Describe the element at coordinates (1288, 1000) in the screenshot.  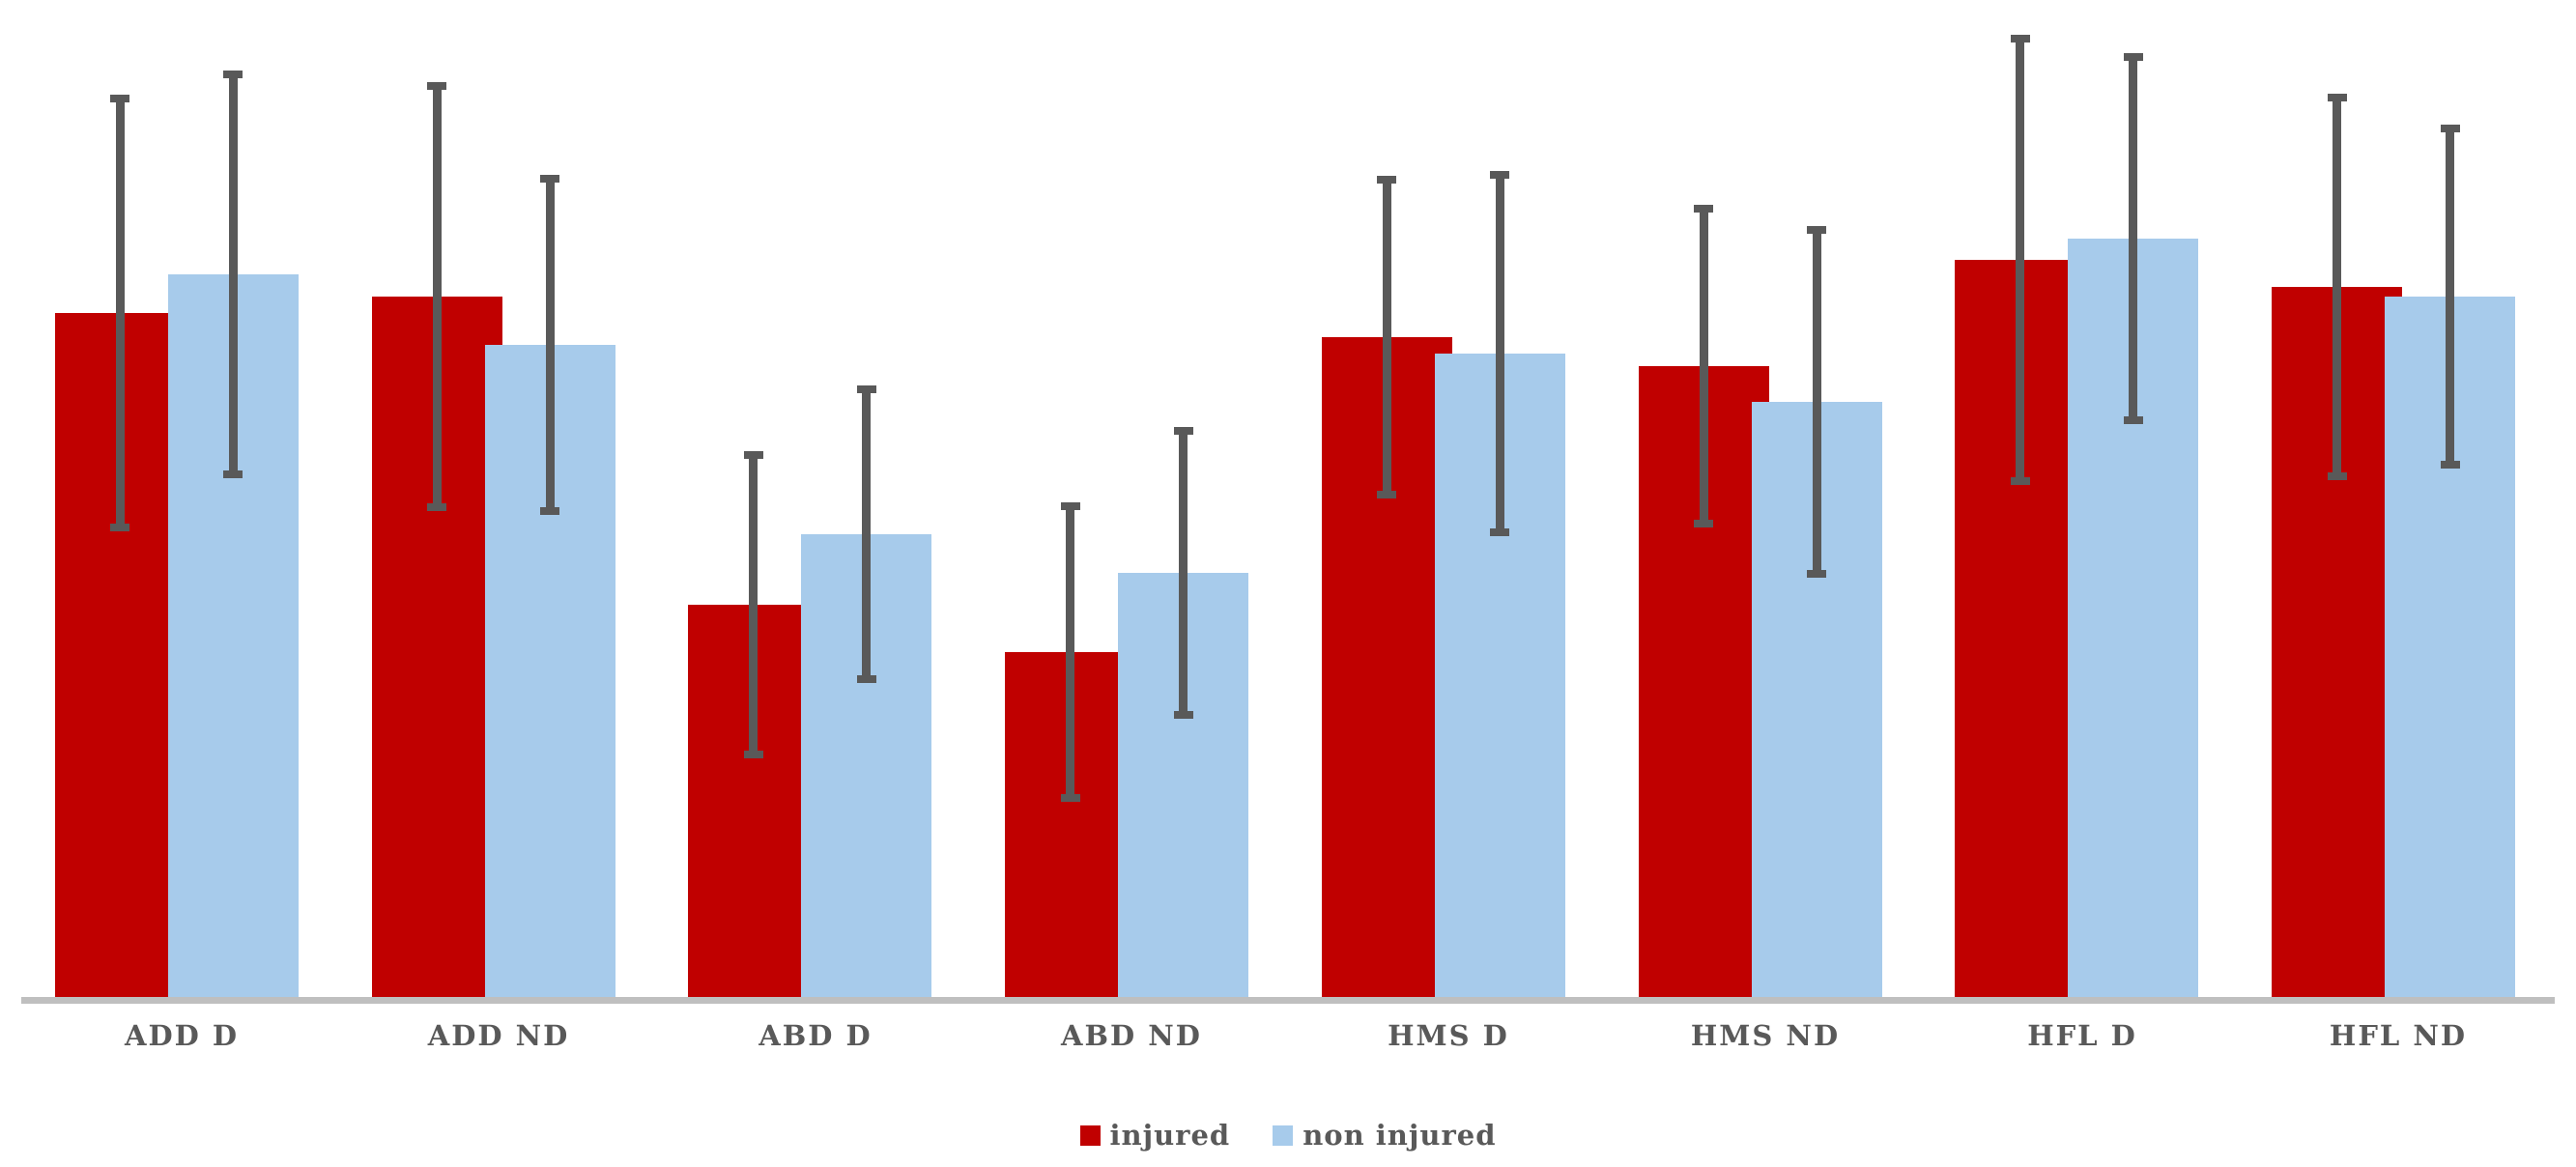
I see `x-axis-line` at that location.